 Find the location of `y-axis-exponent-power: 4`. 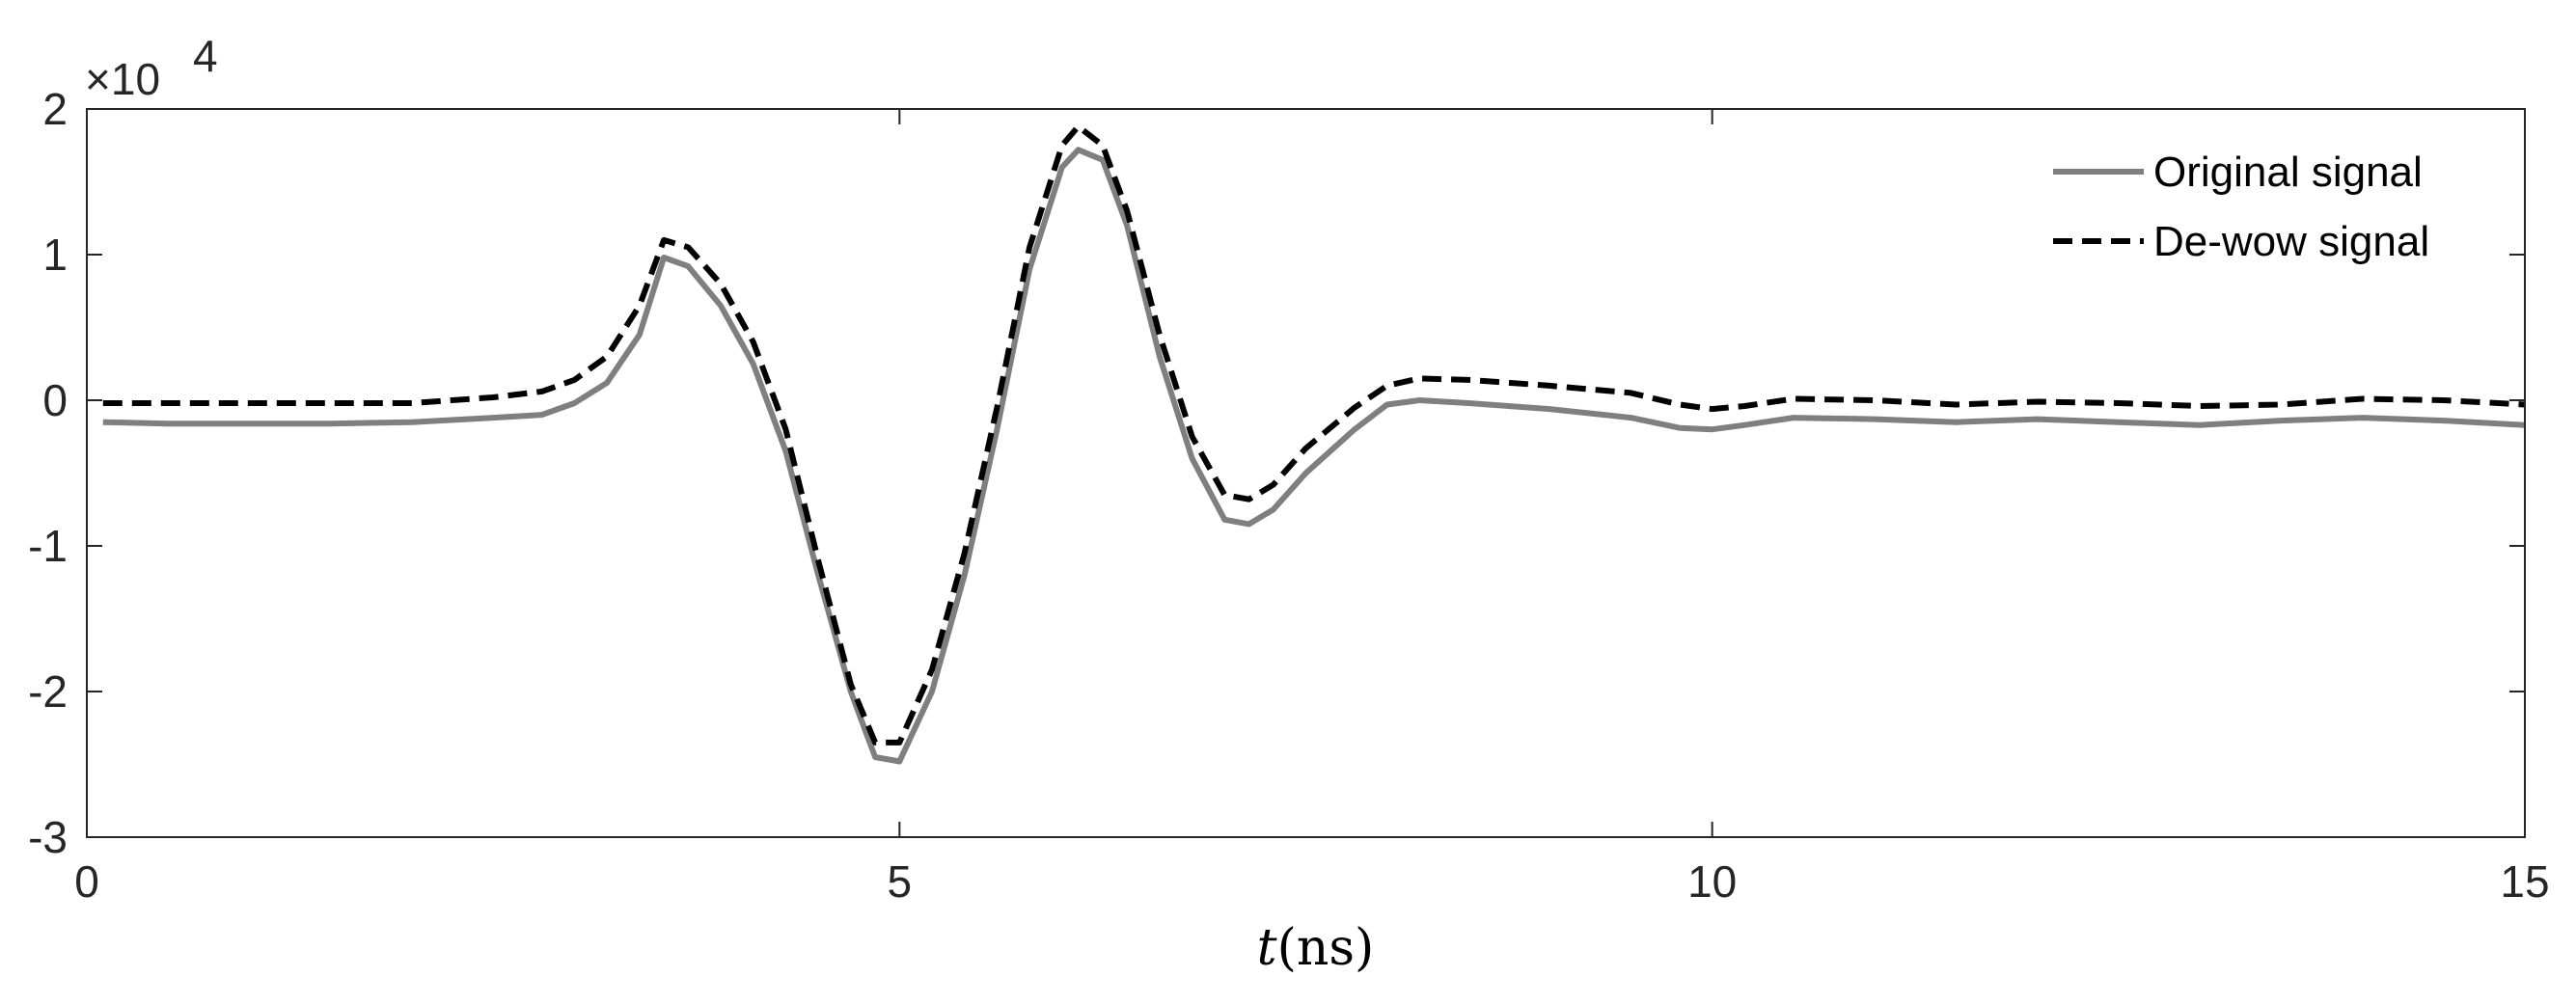

y-axis-exponent-power: 4 is located at coordinates (206, 56).